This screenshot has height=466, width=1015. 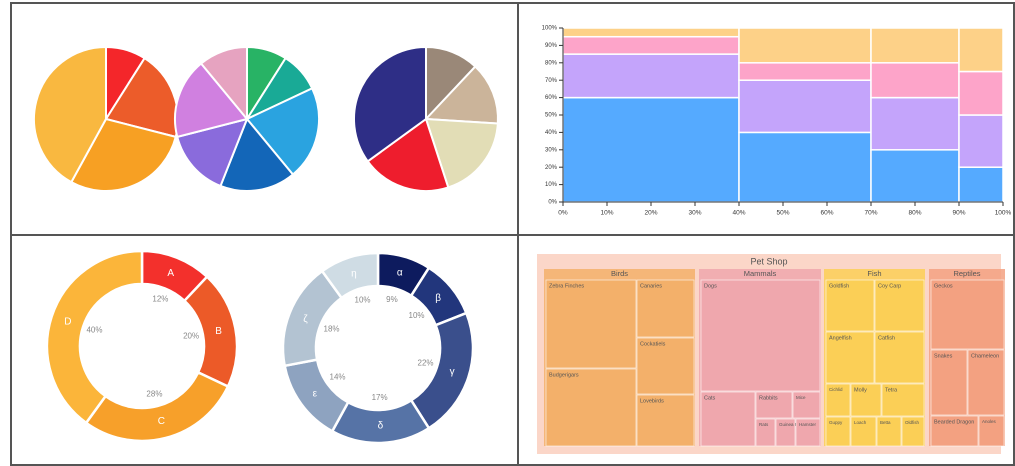 I want to click on treemap-cell-label: Budgerigars, so click(x=564, y=375).